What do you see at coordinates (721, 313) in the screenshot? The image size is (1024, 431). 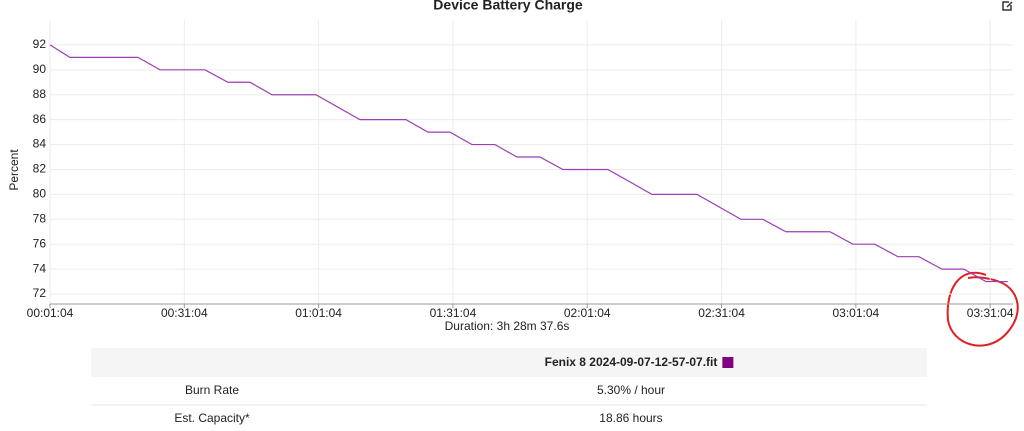 I see `x-tick-label: 02:31:04` at bounding box center [721, 313].